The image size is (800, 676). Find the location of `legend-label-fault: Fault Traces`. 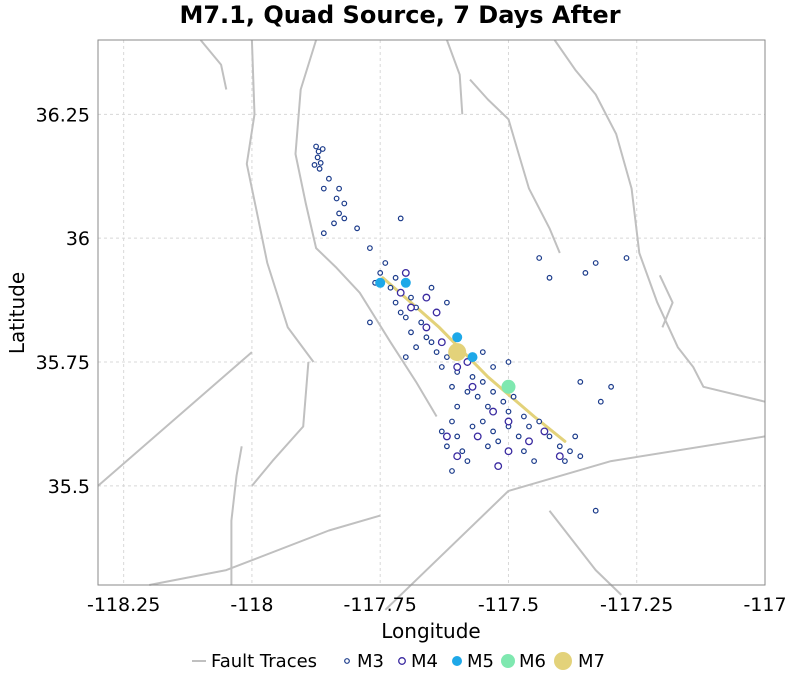

legend-label-fault: Fault Traces is located at coordinates (264, 661).